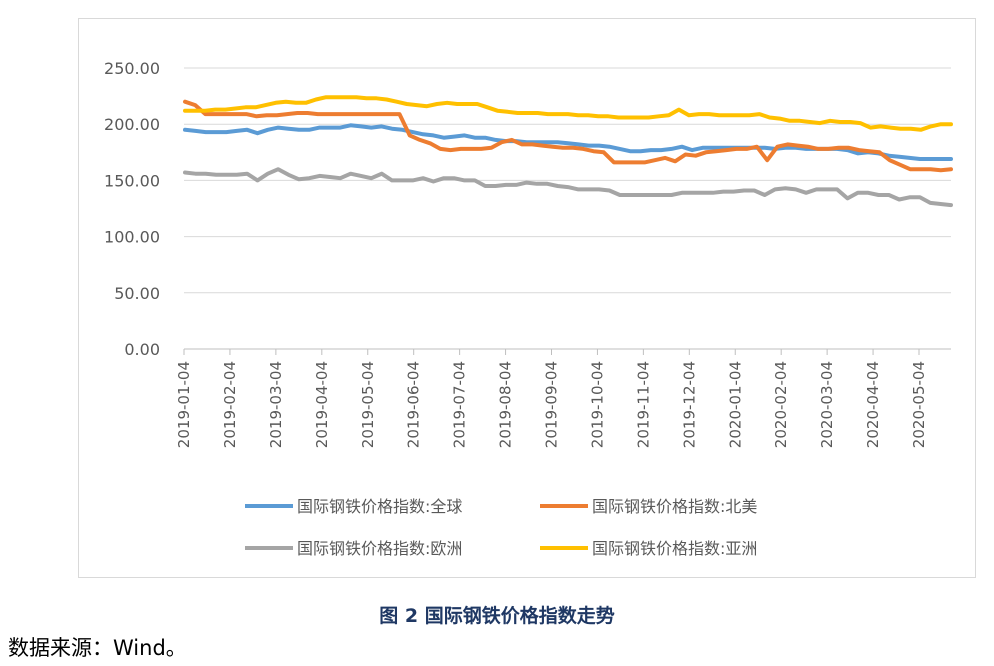  I want to click on y-tick-label: 200.00, so click(132, 124).